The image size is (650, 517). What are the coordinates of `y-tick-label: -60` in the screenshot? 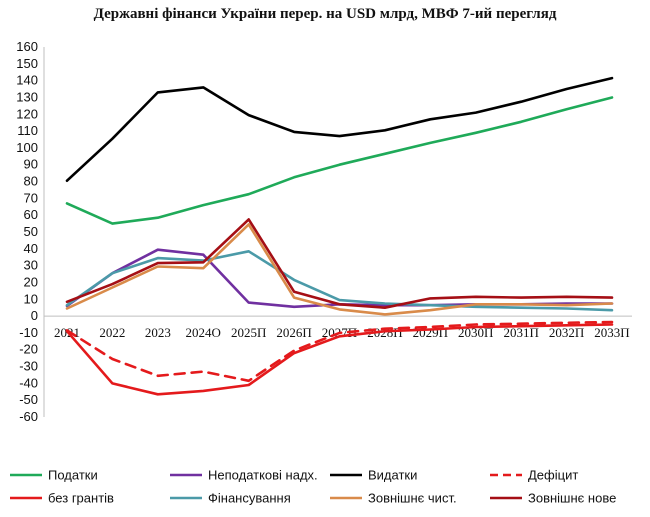 It's located at (28, 416).